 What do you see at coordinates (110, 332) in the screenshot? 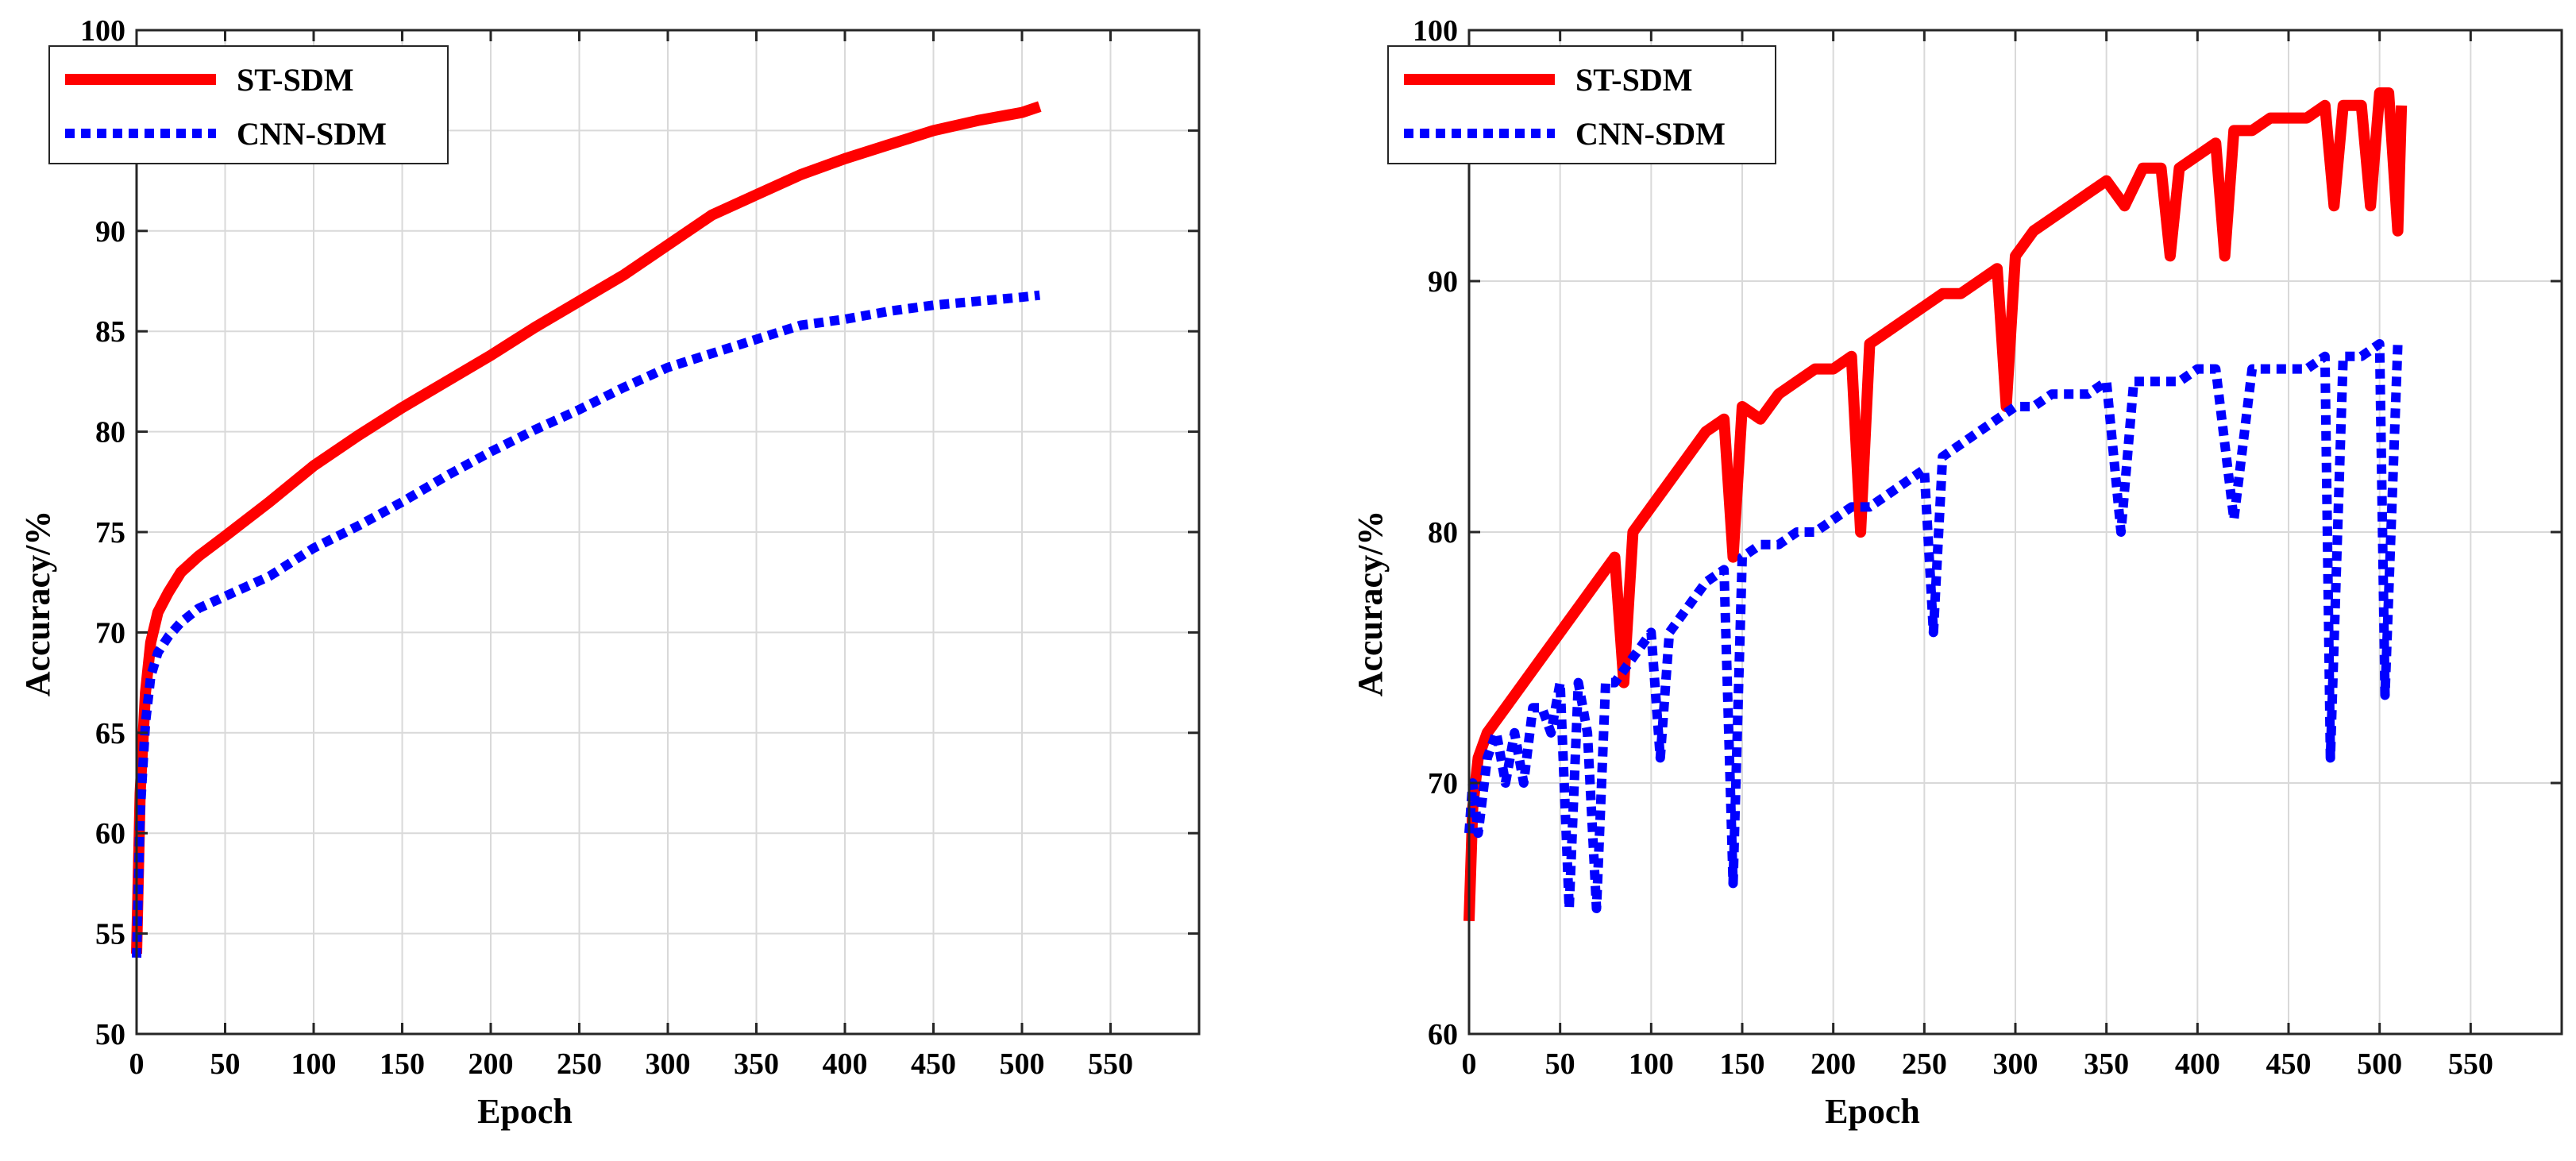
I see `y-tick-label: 85` at bounding box center [110, 332].